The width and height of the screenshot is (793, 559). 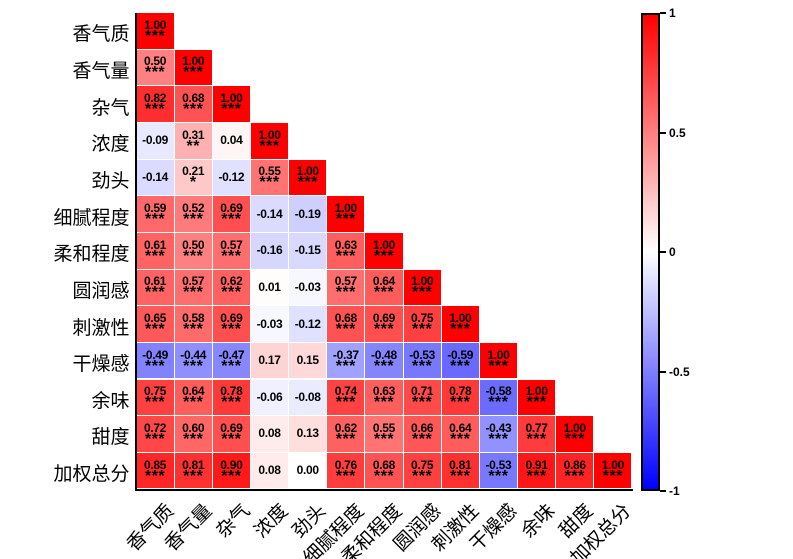 I want to click on cell-value: -0.08, so click(x=307, y=396).